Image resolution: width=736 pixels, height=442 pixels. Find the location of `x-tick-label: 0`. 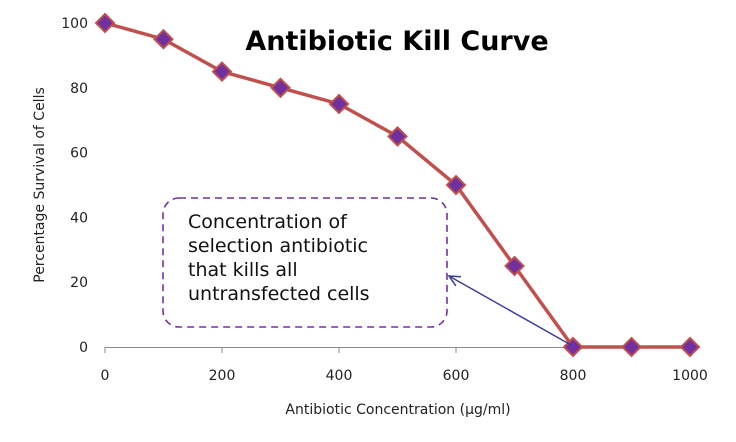

x-tick-label: 0 is located at coordinates (105, 376).